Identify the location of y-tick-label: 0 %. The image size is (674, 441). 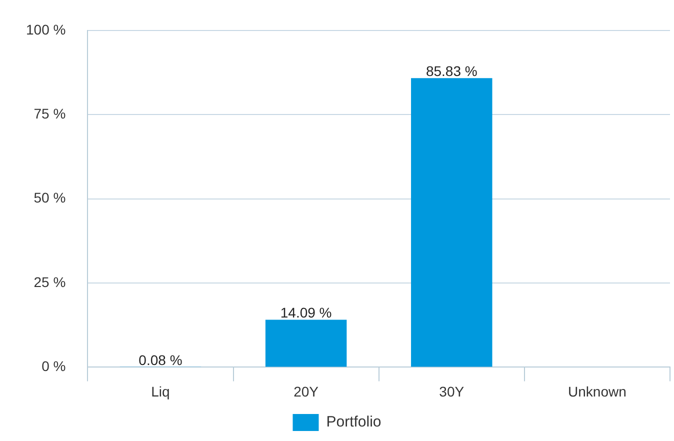
(54, 366).